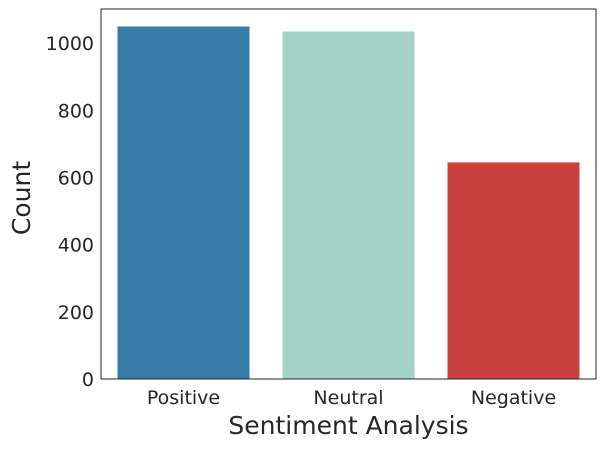  I want to click on y-tick-label-800: 800, so click(76, 111).